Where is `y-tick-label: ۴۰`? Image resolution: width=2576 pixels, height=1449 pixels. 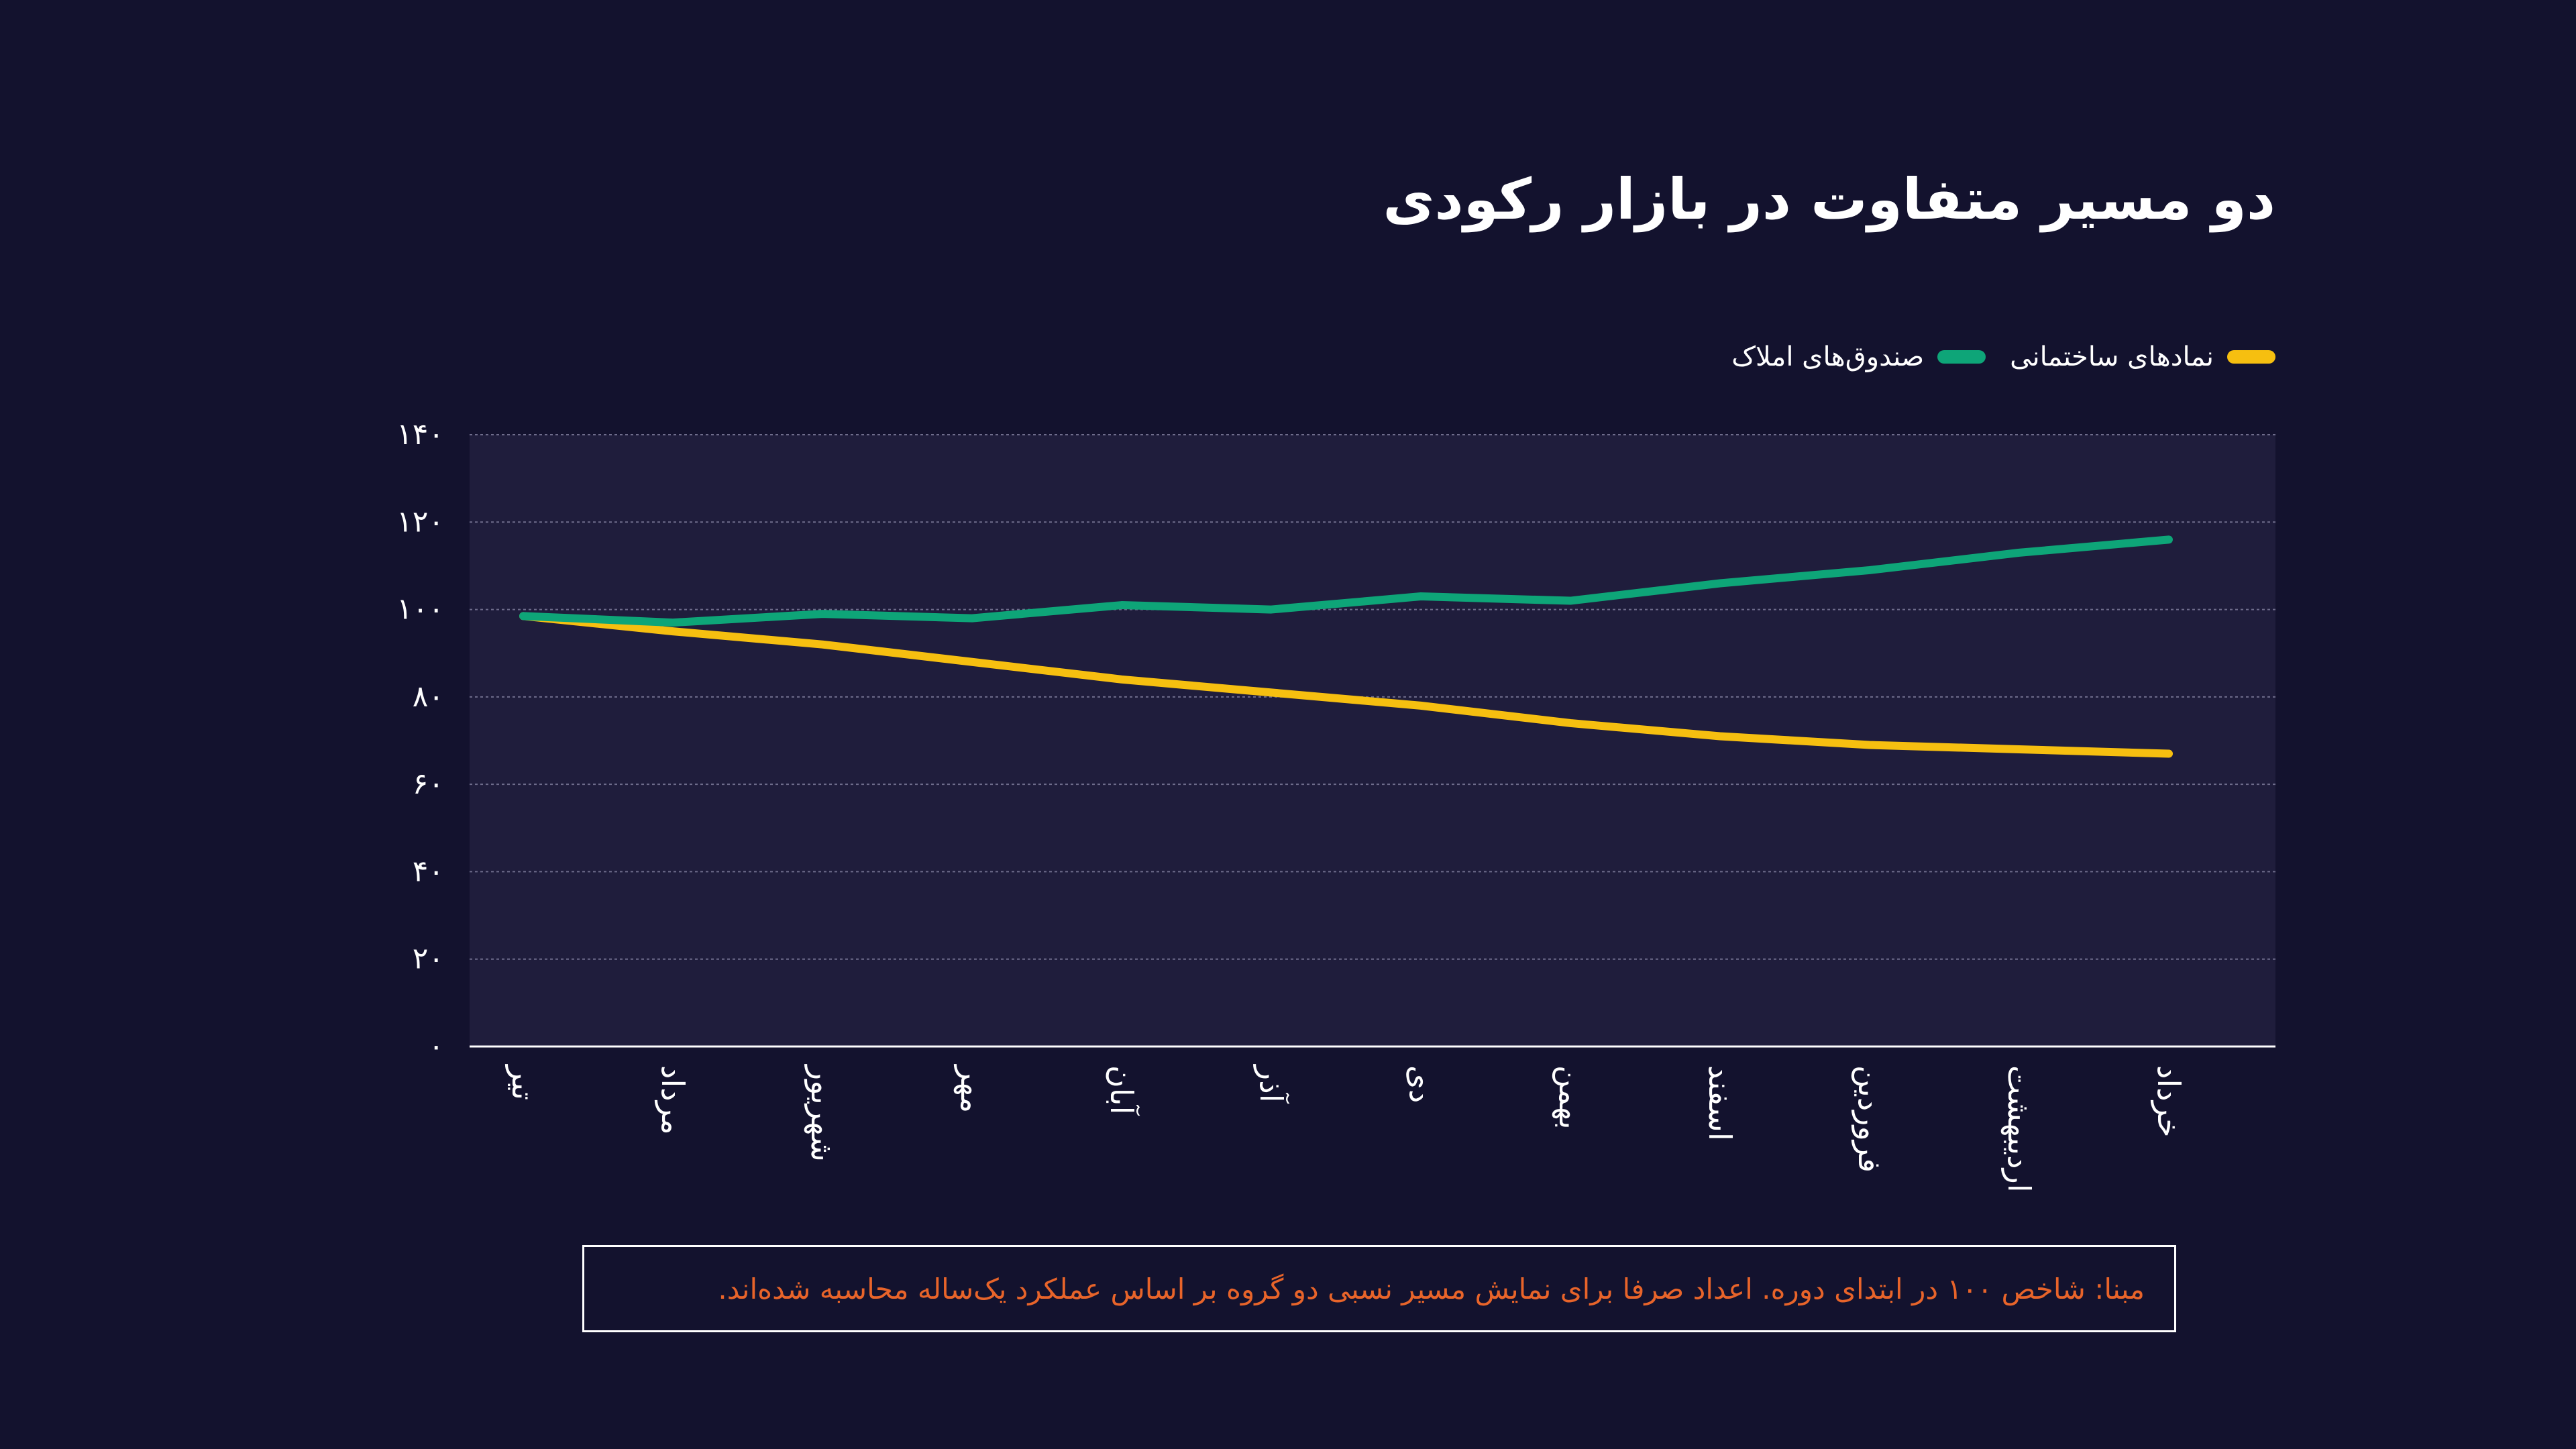 y-tick-label: ۴۰ is located at coordinates (428, 871).